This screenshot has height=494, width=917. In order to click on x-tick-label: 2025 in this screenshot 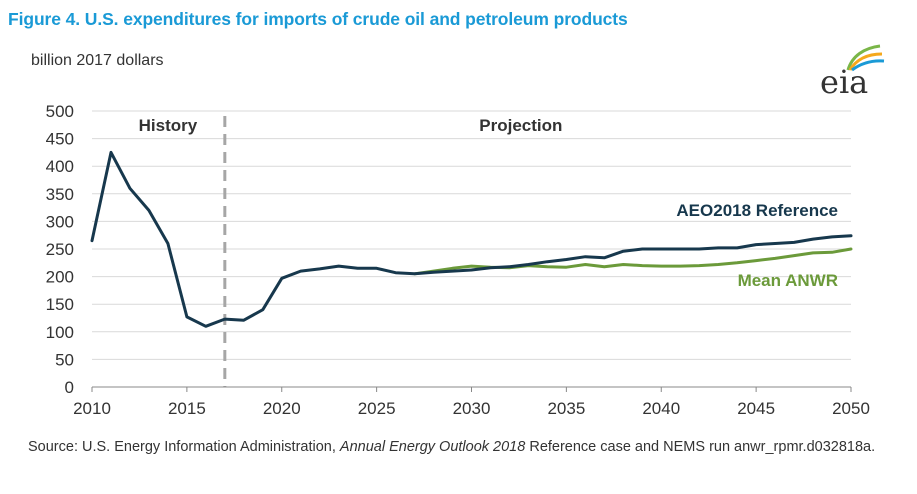, I will do `click(377, 408)`.